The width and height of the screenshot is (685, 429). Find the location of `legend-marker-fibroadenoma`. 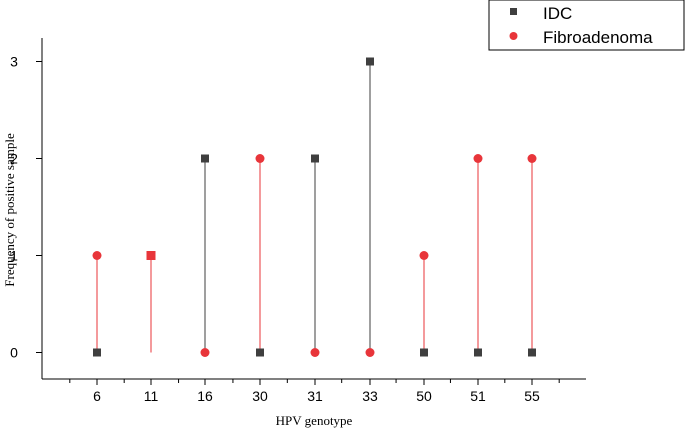

legend-marker-fibroadenoma is located at coordinates (513, 36).